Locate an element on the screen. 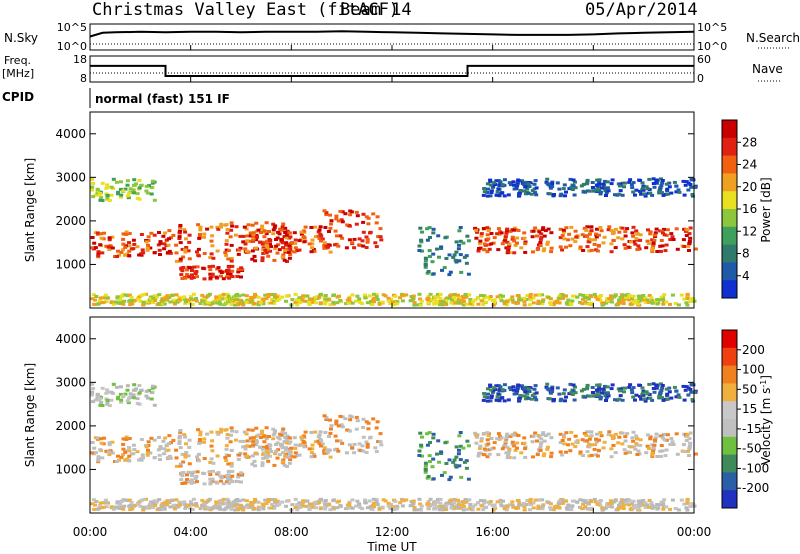 Image resolution: width=800 pixels, height=554 pixels. time-tick-label: 08:00 is located at coordinates (291, 532).